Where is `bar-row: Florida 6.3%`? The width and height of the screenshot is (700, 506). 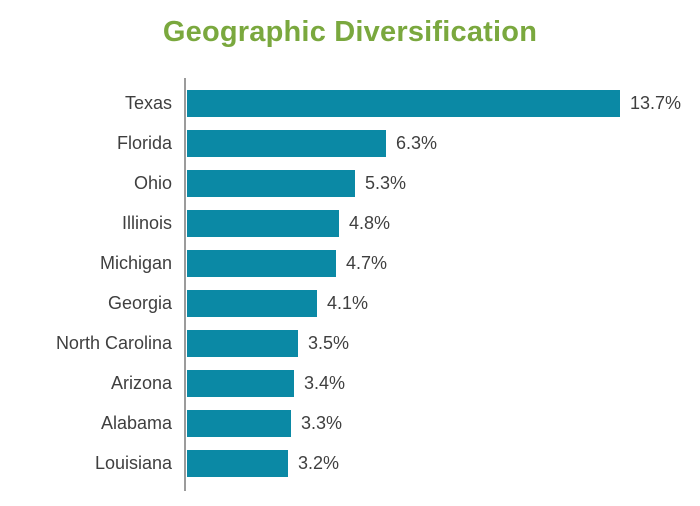
bar-row: Florida 6.3% is located at coordinates (350, 143).